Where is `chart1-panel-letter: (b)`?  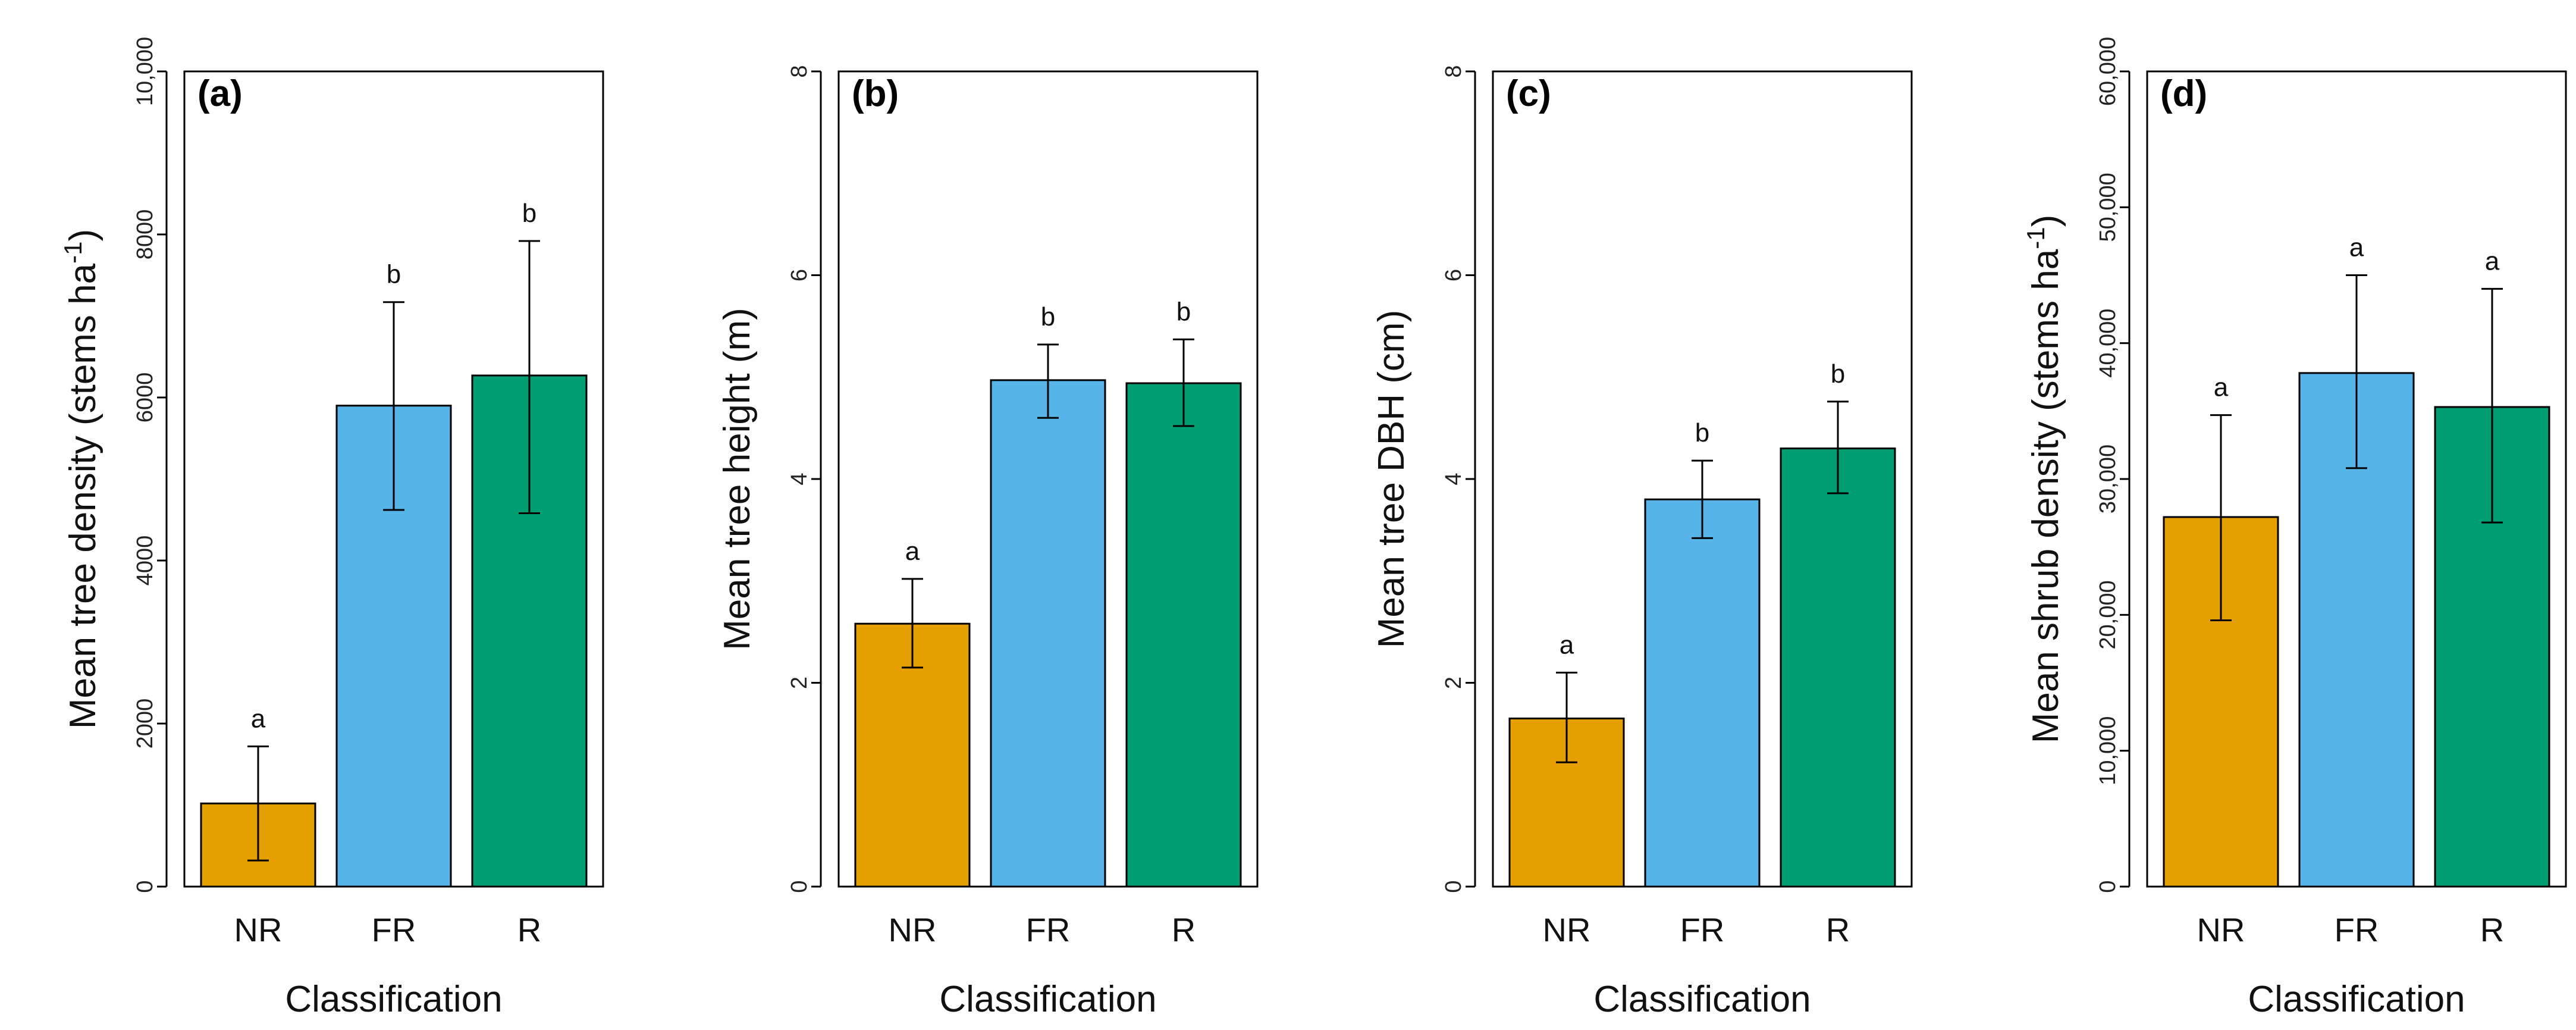
chart1-panel-letter: (b) is located at coordinates (875, 93).